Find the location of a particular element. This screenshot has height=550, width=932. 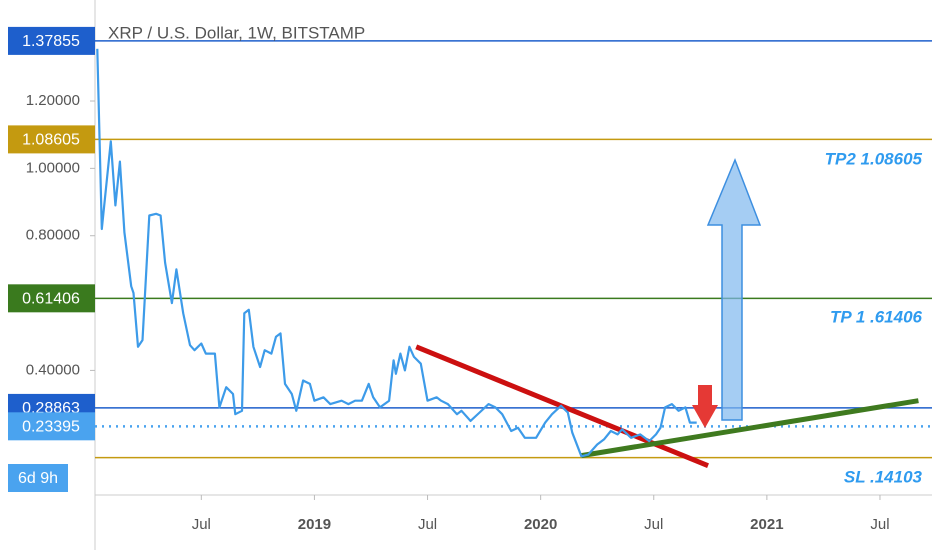

countdown: 6d 9h is located at coordinates (38, 478).